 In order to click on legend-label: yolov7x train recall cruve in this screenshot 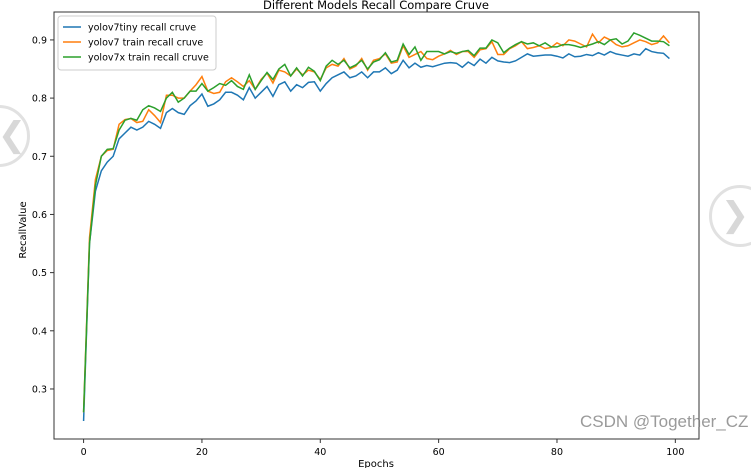, I will do `click(148, 58)`.